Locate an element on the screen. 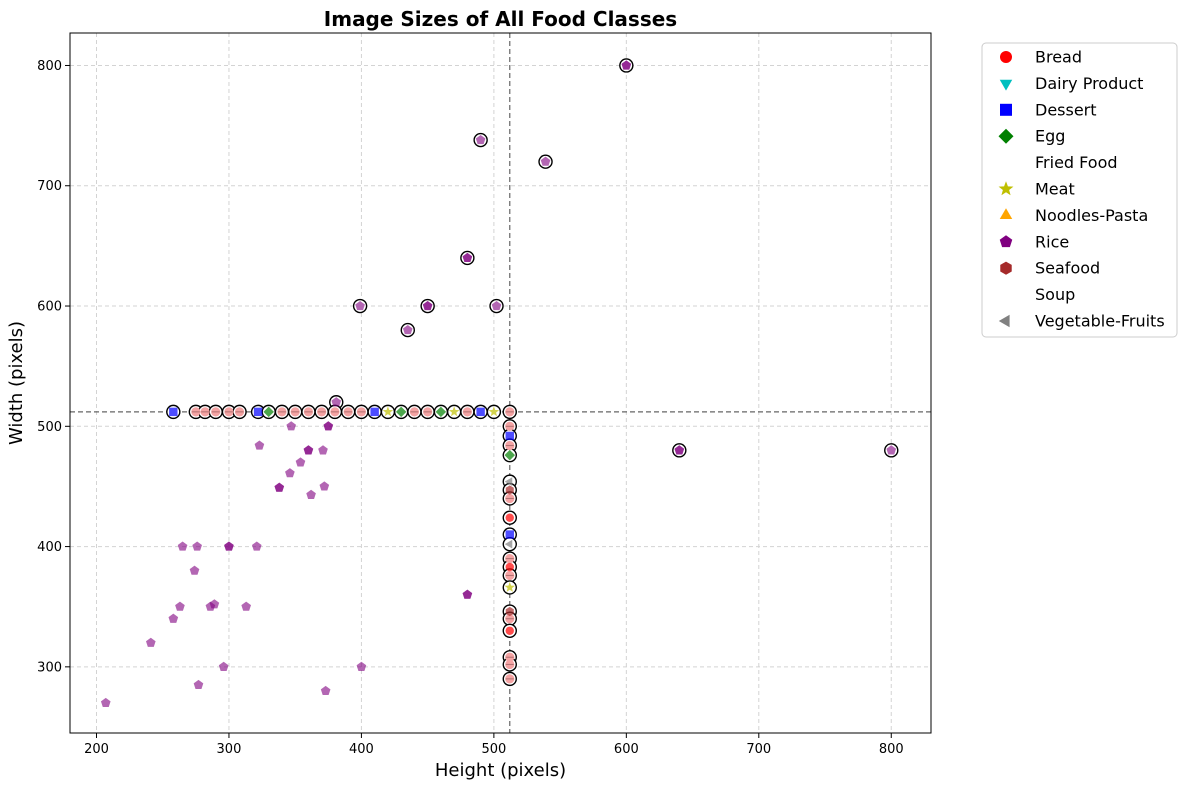  x-tick-label: 500 is located at coordinates (493, 749).